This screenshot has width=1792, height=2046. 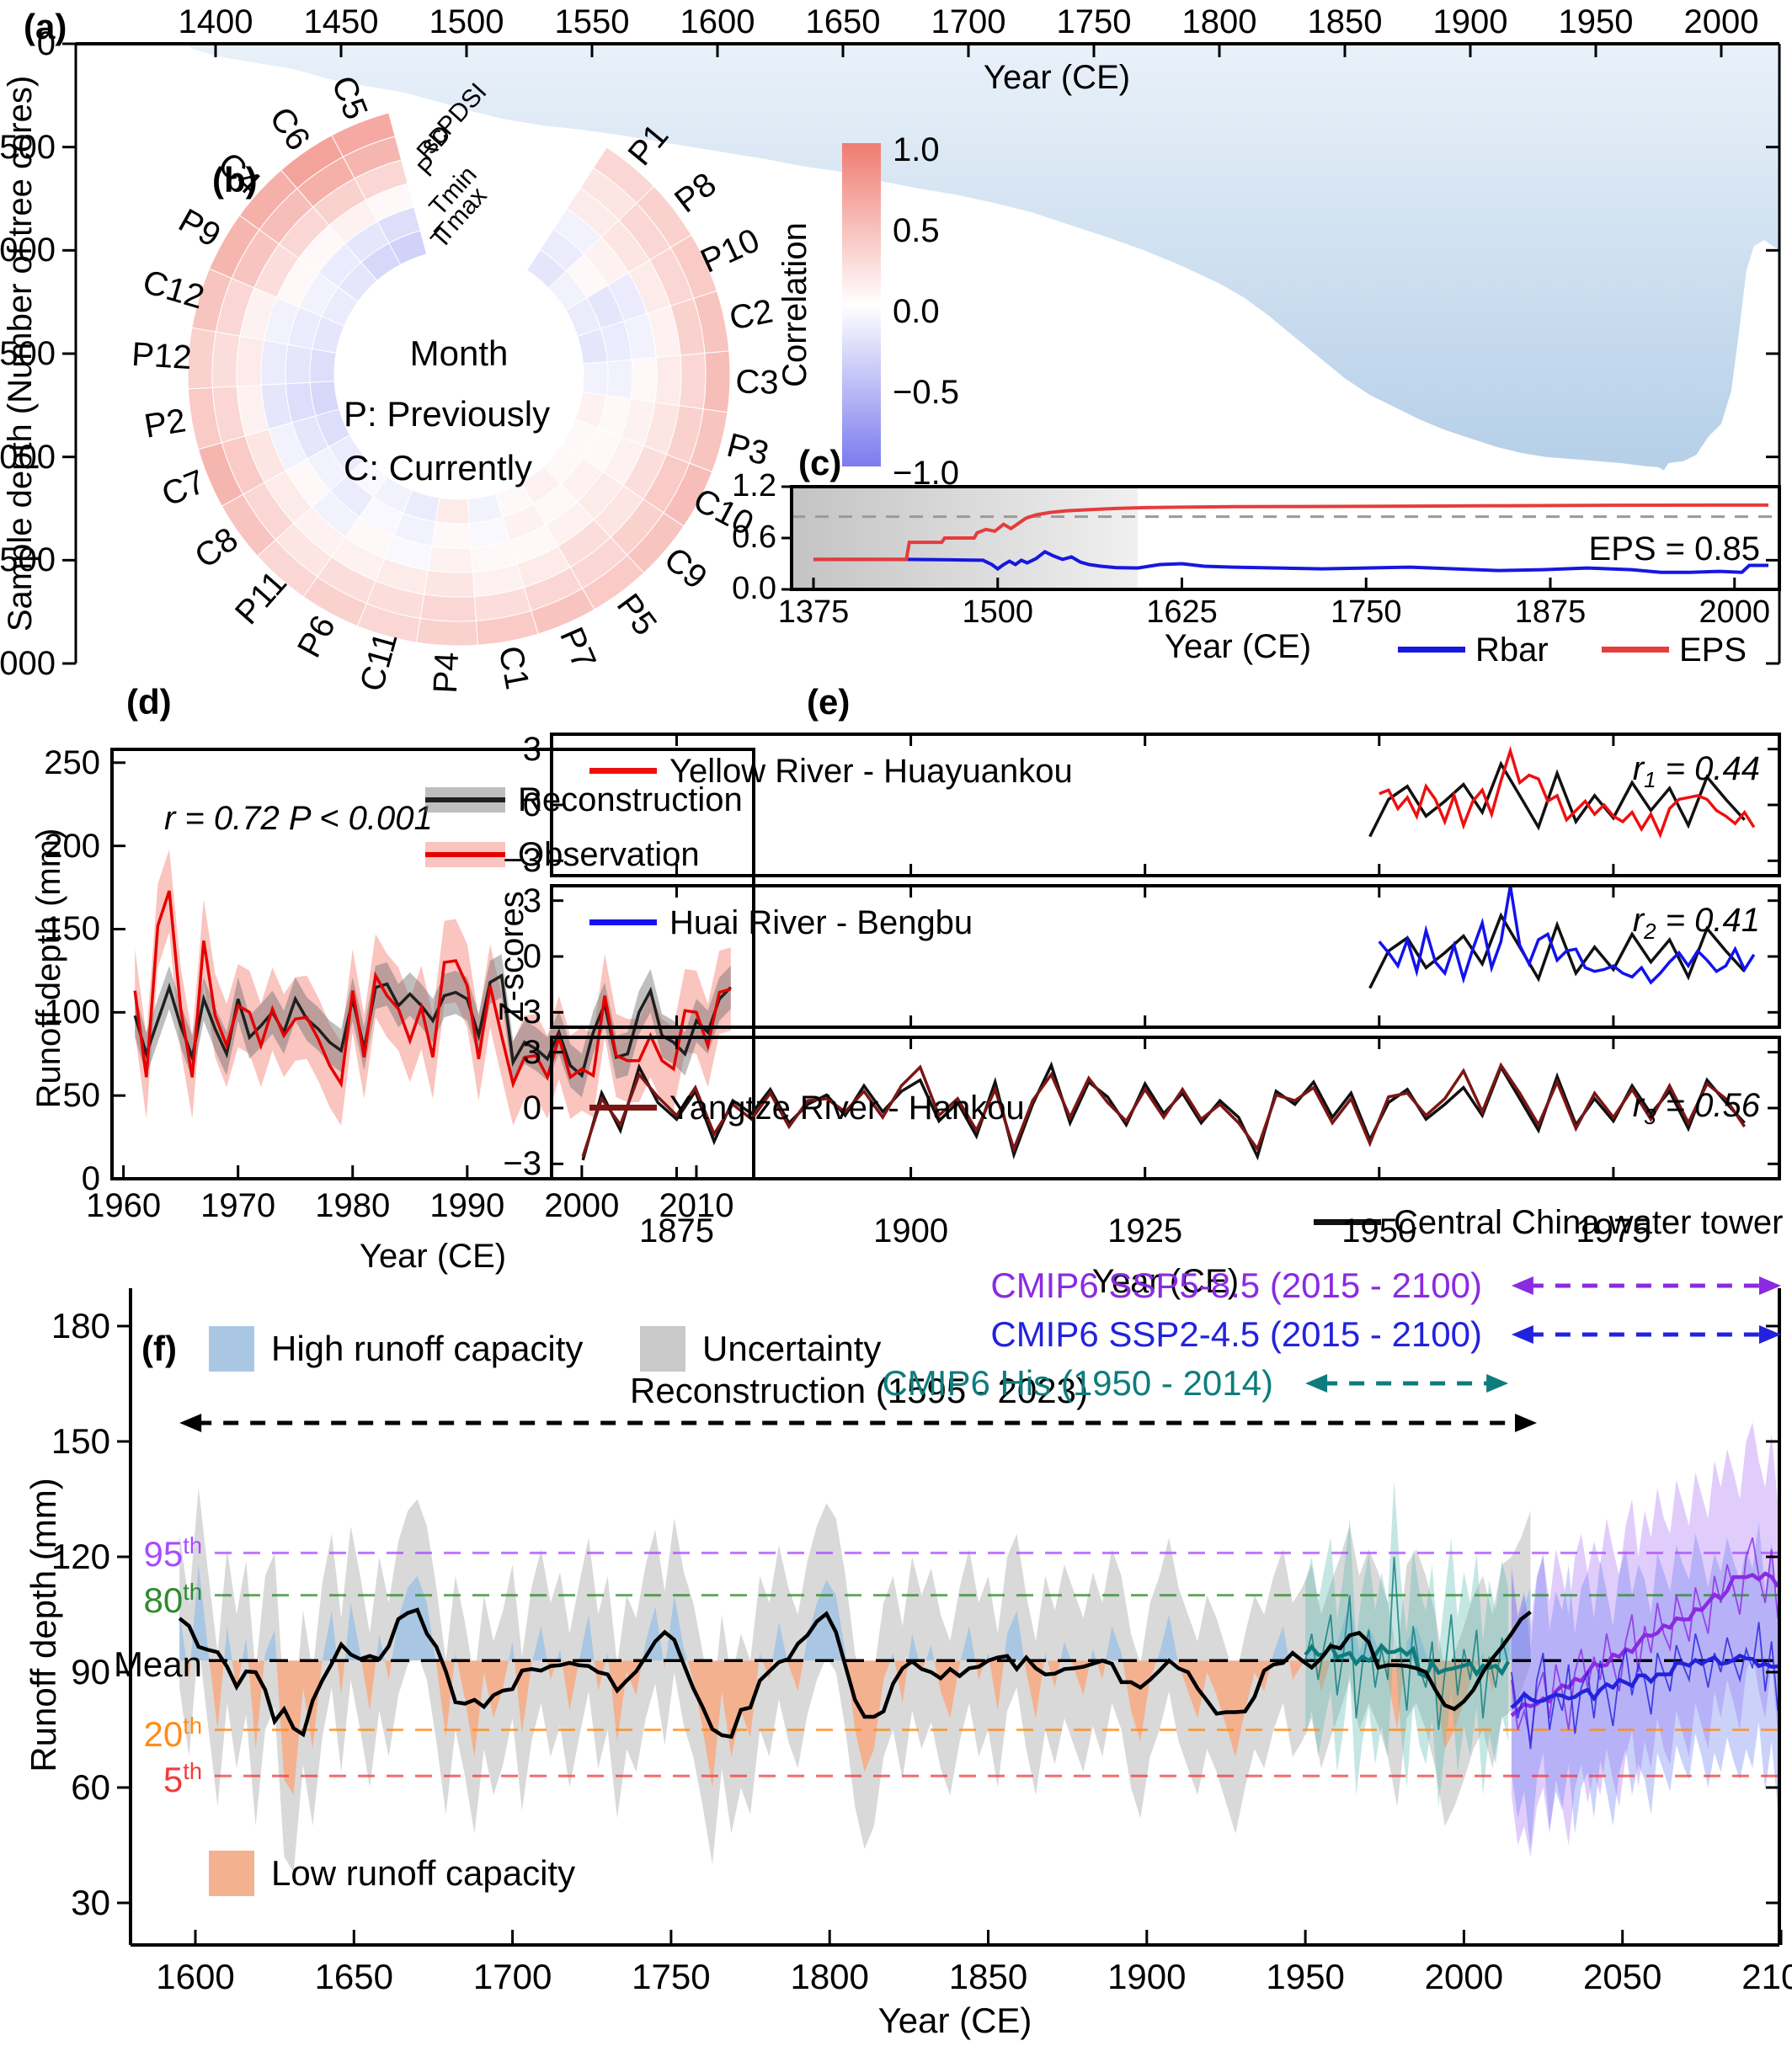 I want to click on panel-f-xtick: 1900, so click(x=1147, y=1976).